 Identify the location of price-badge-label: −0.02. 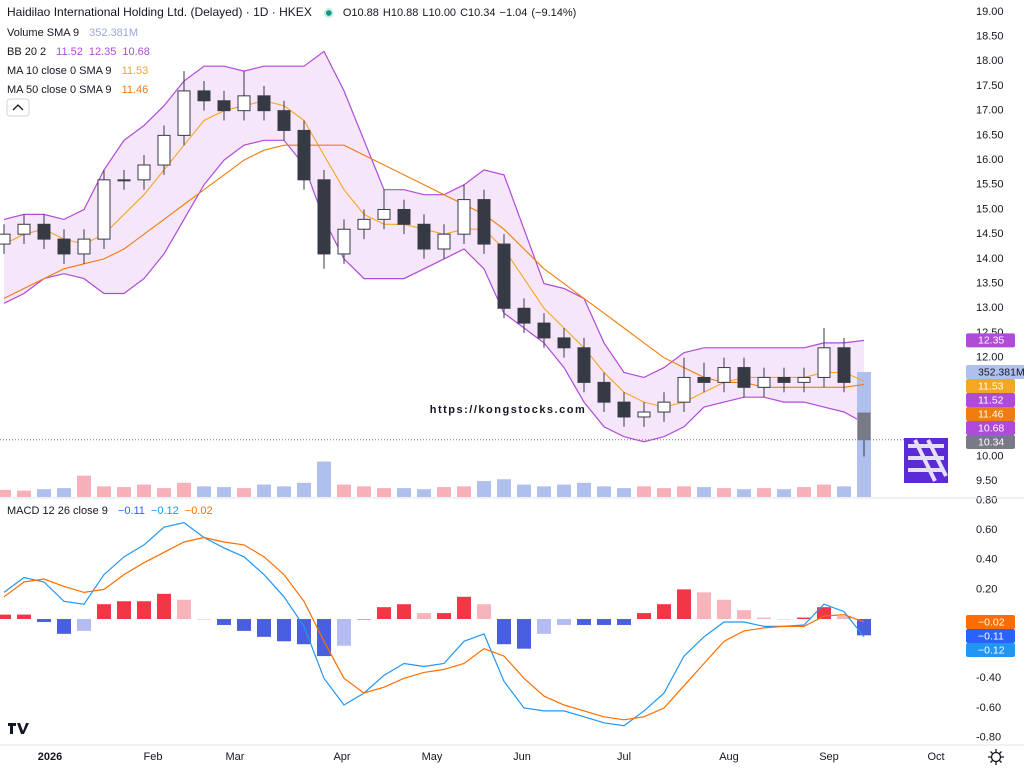
(991, 622).